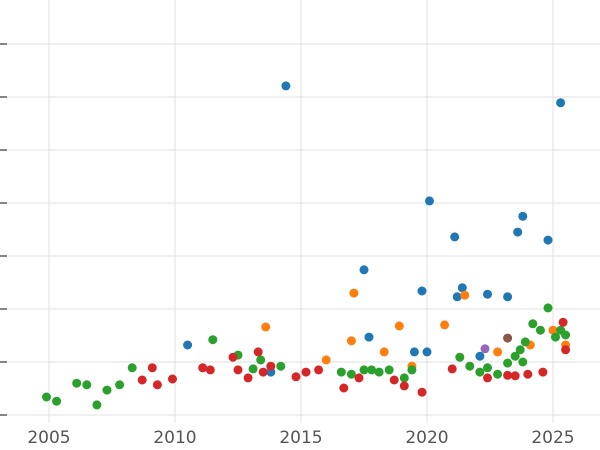  What do you see at coordinates (174, 438) in the screenshot?
I see `x-tick-label: 2010` at bounding box center [174, 438].